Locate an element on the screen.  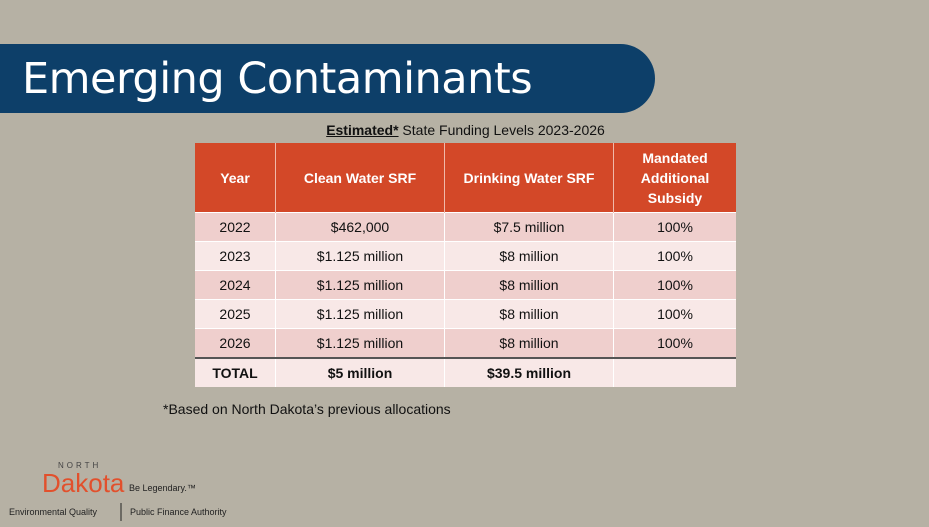
table-row: 2022 $462,000 $7.5 million 100% is located at coordinates (465, 227).